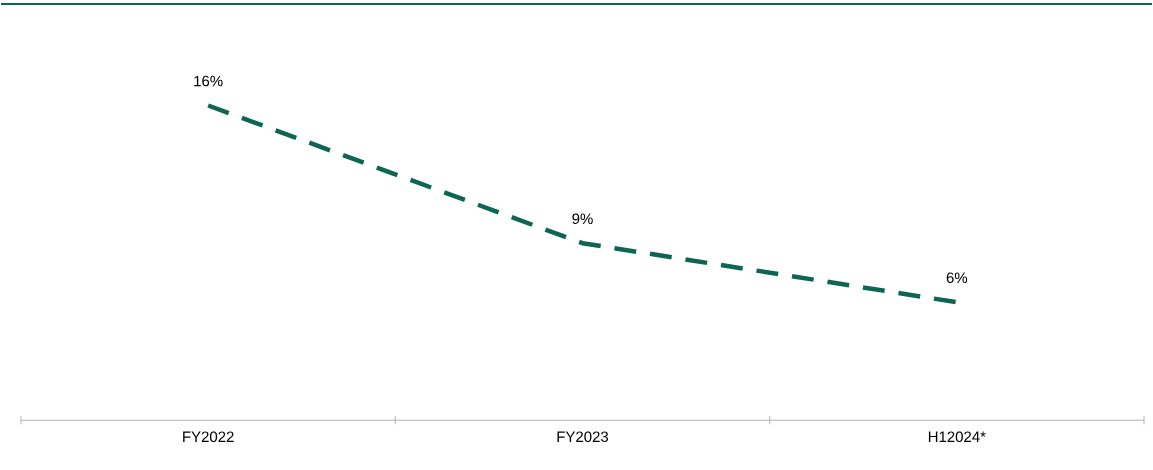  I want to click on data-label: 6%, so click(957, 277).